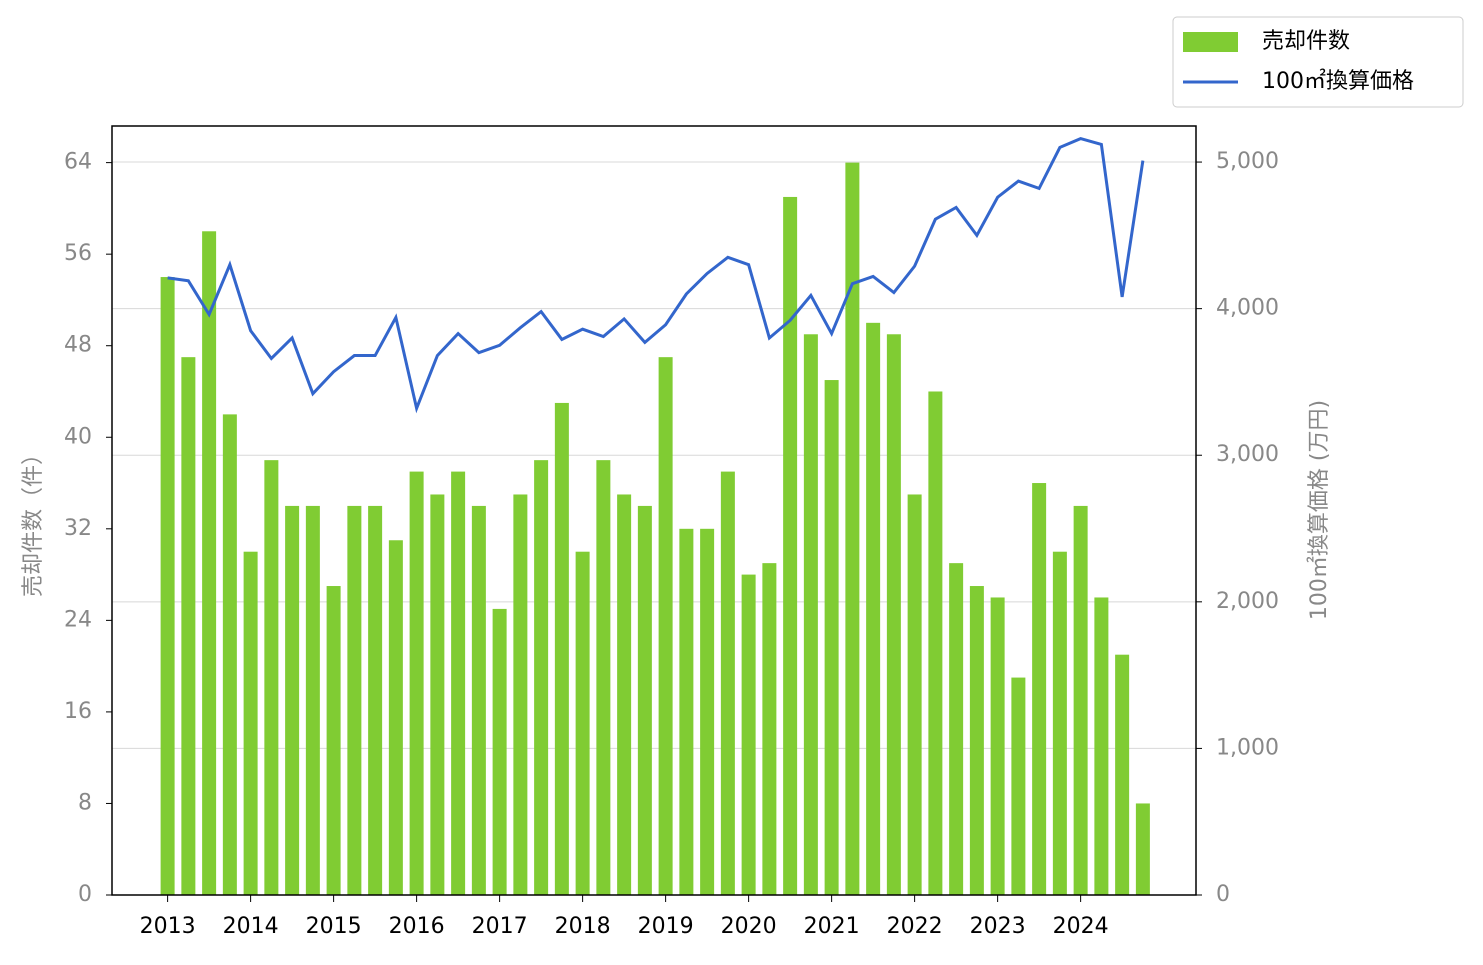 The height and width of the screenshot is (965, 1483). What do you see at coordinates (1247, 601) in the screenshot?
I see `y2-tick-label: 2,000` at bounding box center [1247, 601].